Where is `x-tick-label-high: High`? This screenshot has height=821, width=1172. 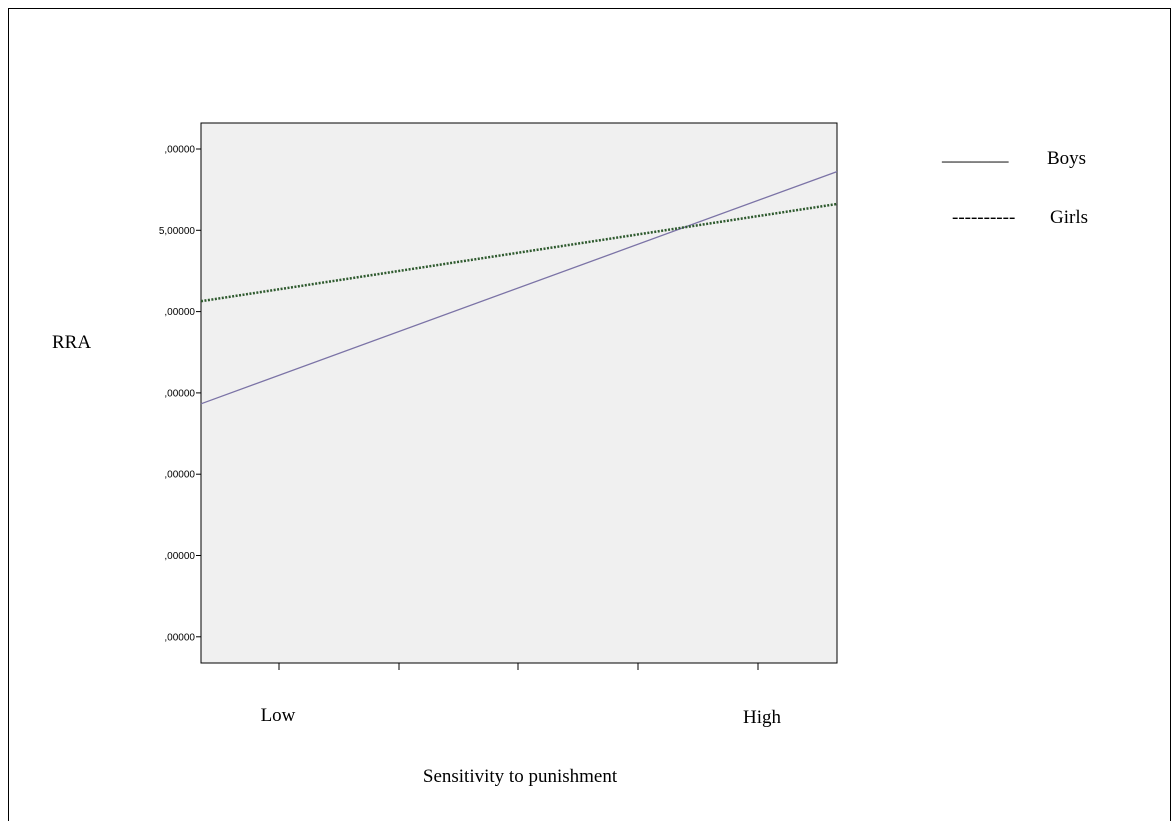
x-tick-label-high: High is located at coordinates (762, 717).